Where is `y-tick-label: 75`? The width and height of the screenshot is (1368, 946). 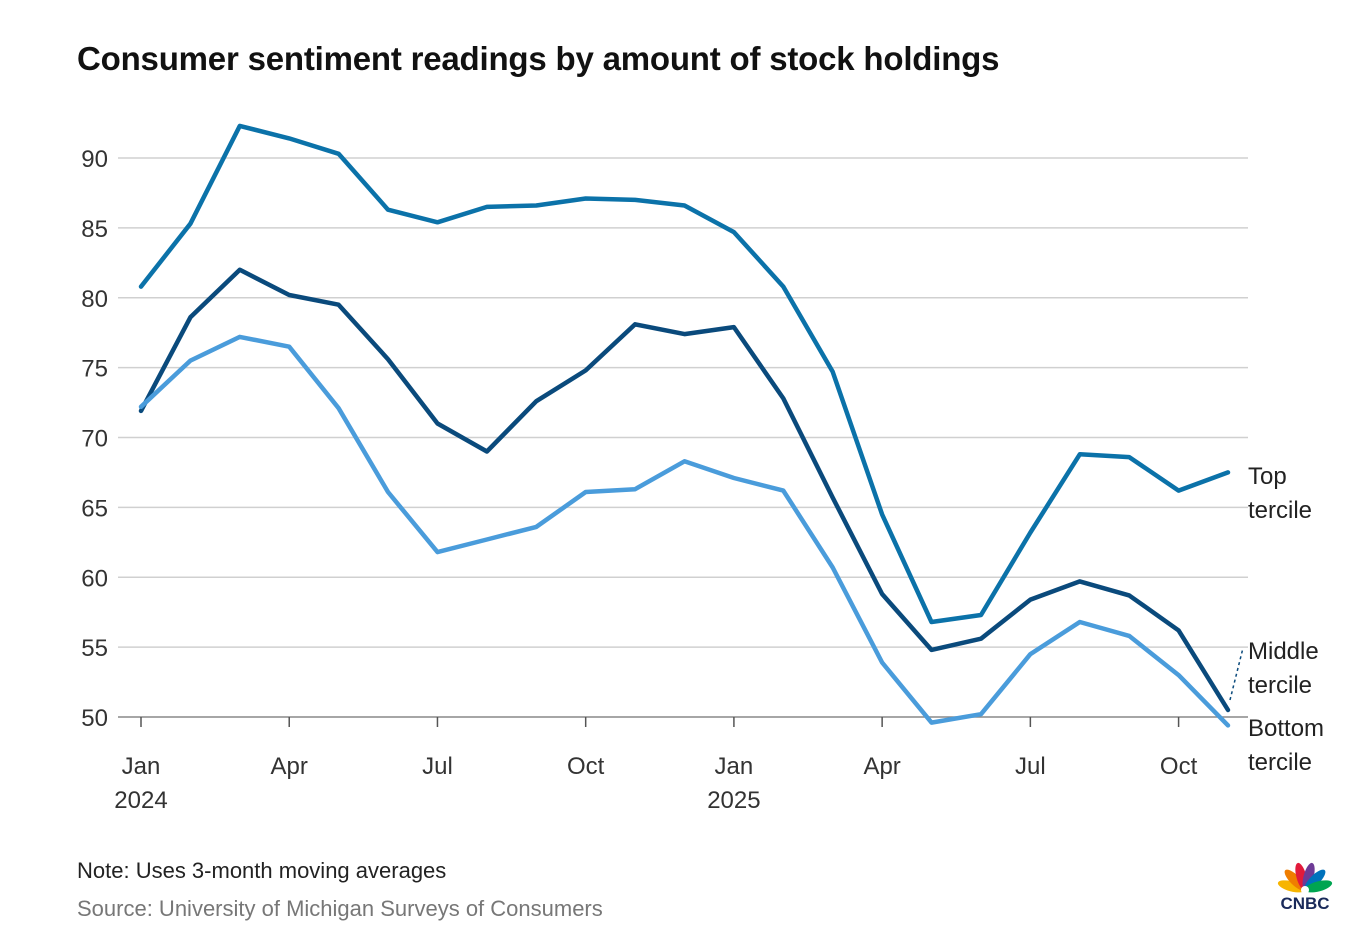
y-tick-label: 75 is located at coordinates (94, 369).